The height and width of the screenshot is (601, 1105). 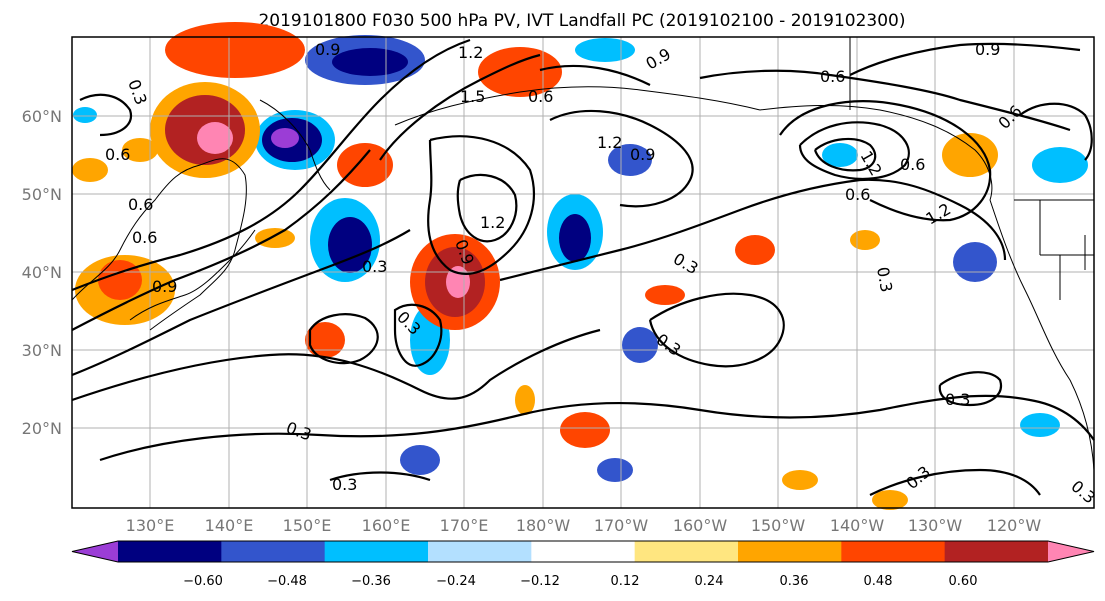 I want to click on lat-label: 50°N, so click(x=42, y=194).